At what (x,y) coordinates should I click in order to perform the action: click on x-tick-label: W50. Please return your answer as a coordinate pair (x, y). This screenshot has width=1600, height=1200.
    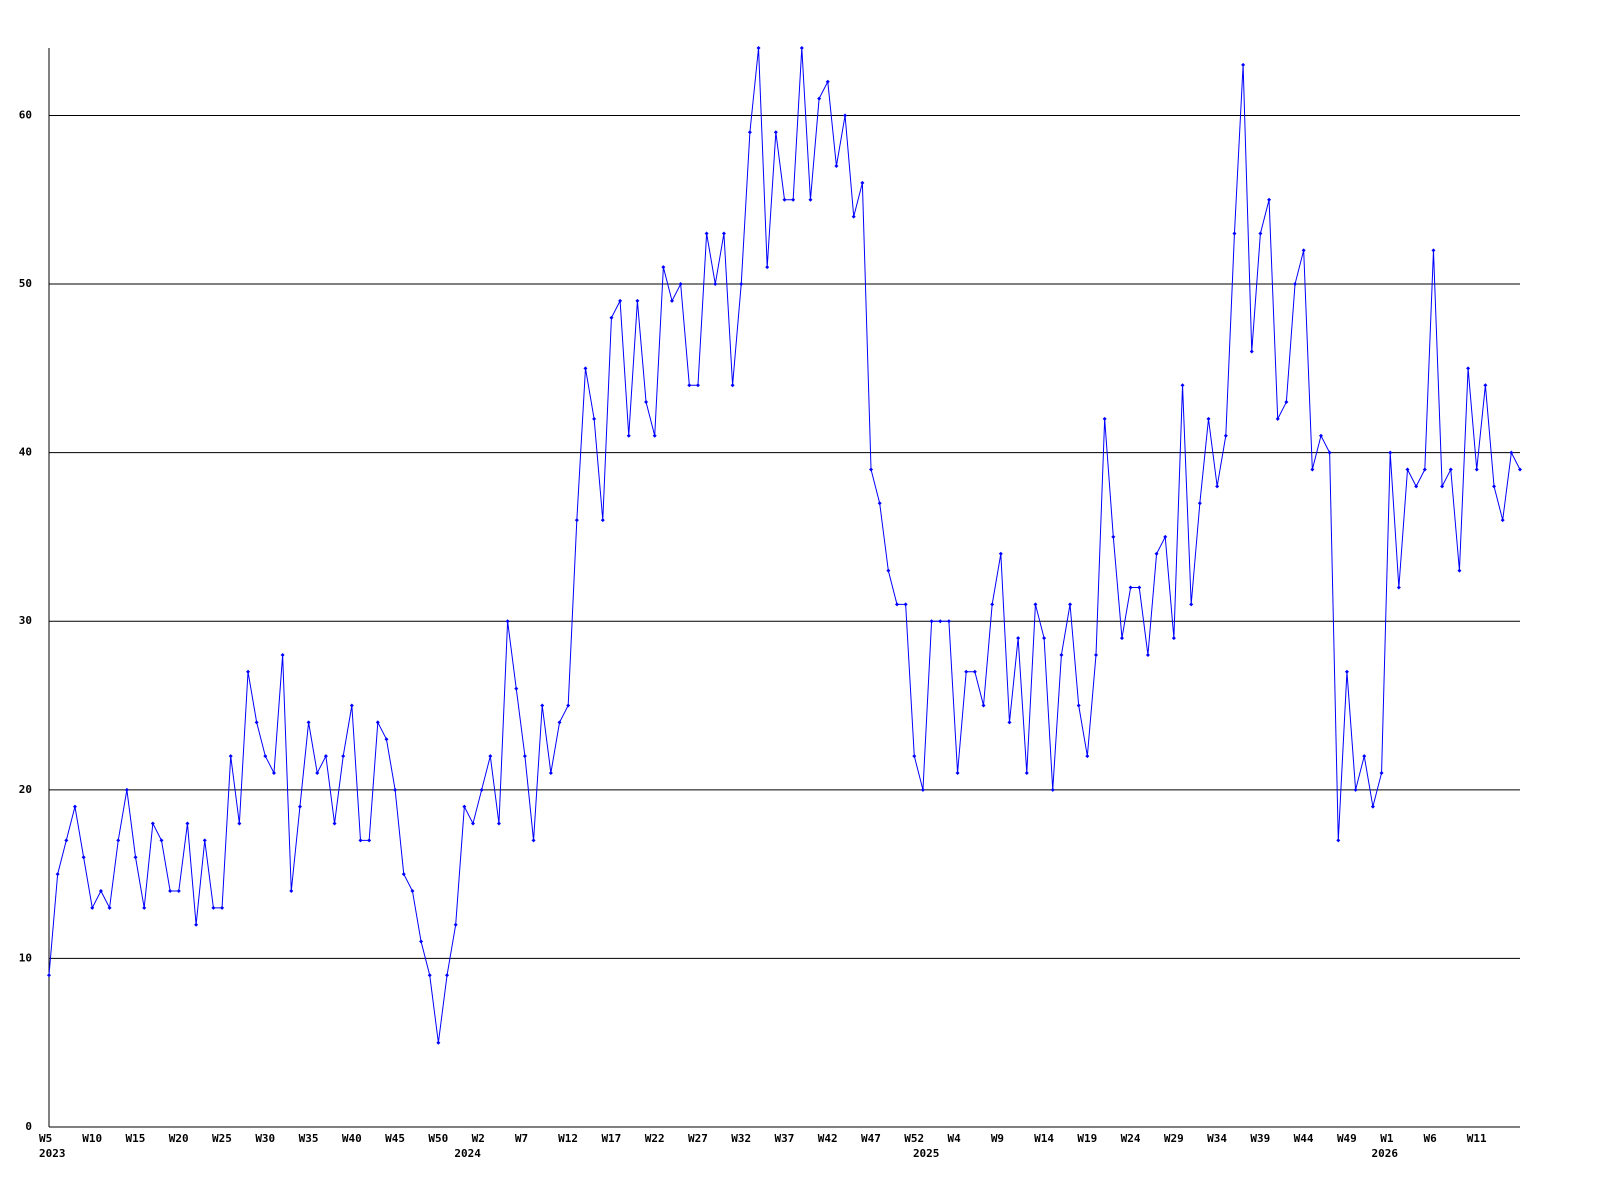
    Looking at the image, I should click on (438, 1138).